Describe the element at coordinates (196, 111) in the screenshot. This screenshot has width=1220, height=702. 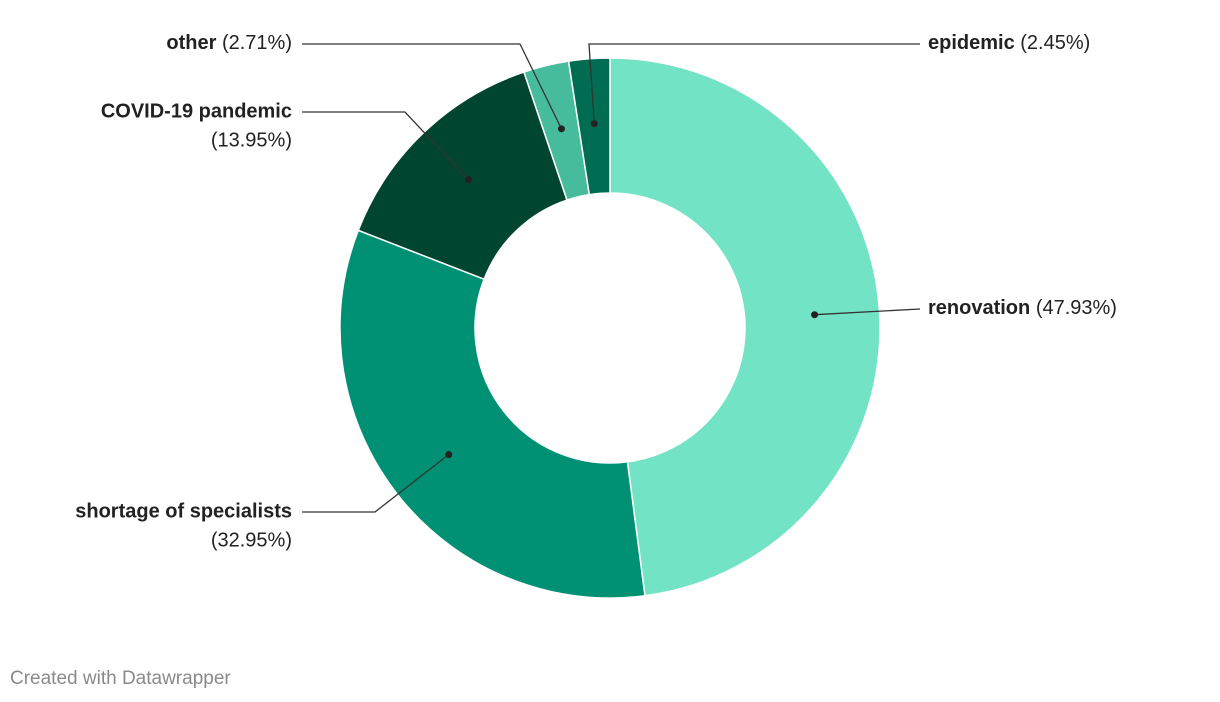
I see `label-name: COVID-19 pandemic` at that location.